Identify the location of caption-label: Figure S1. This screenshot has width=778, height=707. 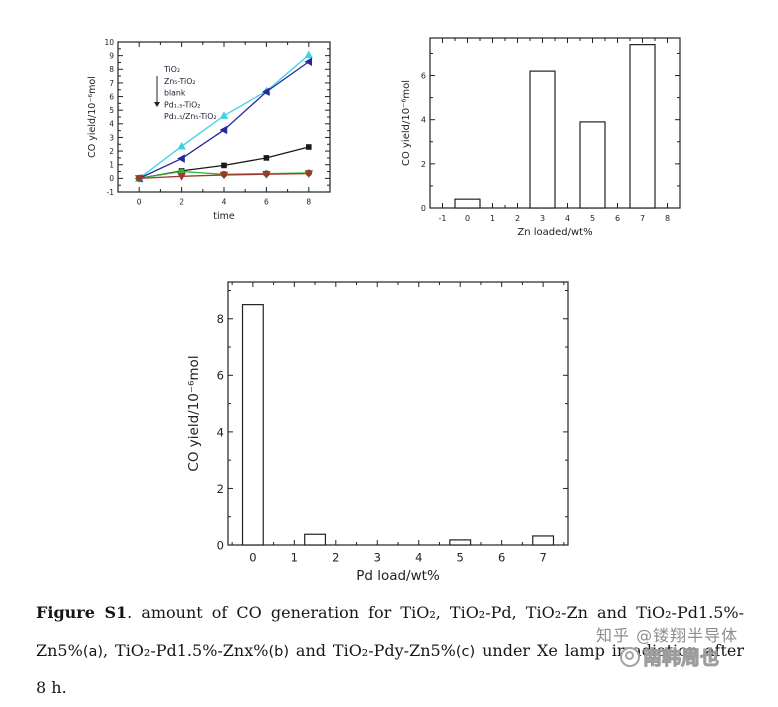
(82, 612).